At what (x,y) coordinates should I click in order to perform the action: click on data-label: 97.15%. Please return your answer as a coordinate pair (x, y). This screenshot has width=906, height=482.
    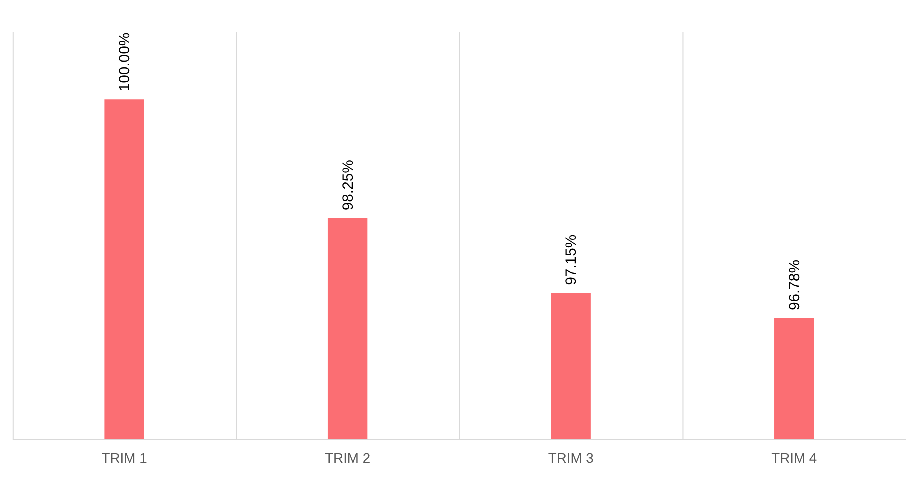
    Looking at the image, I should click on (572, 260).